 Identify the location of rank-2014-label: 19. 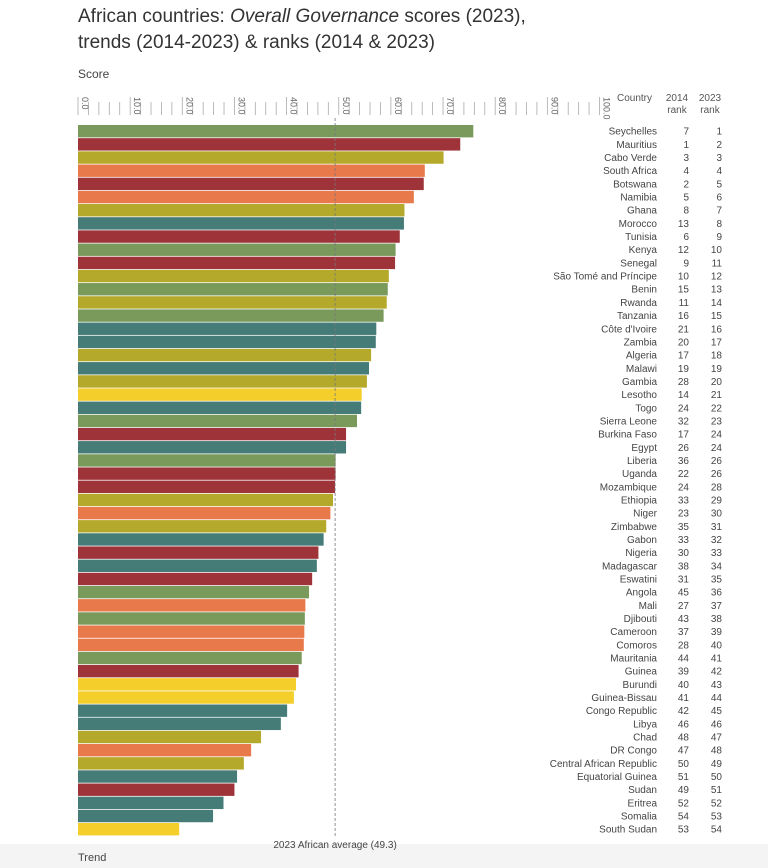
(684, 369).